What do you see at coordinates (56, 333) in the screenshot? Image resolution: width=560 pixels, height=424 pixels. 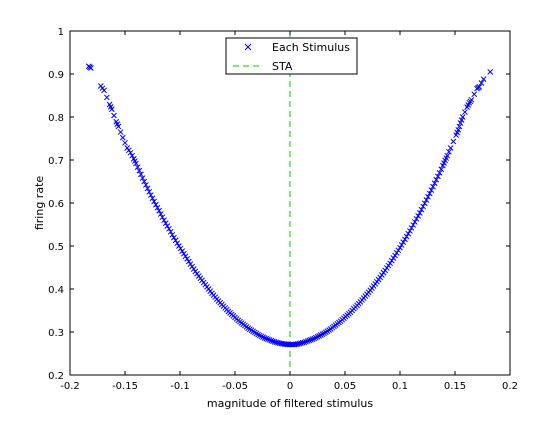 I see `y-tick-label: 0.3` at bounding box center [56, 333].